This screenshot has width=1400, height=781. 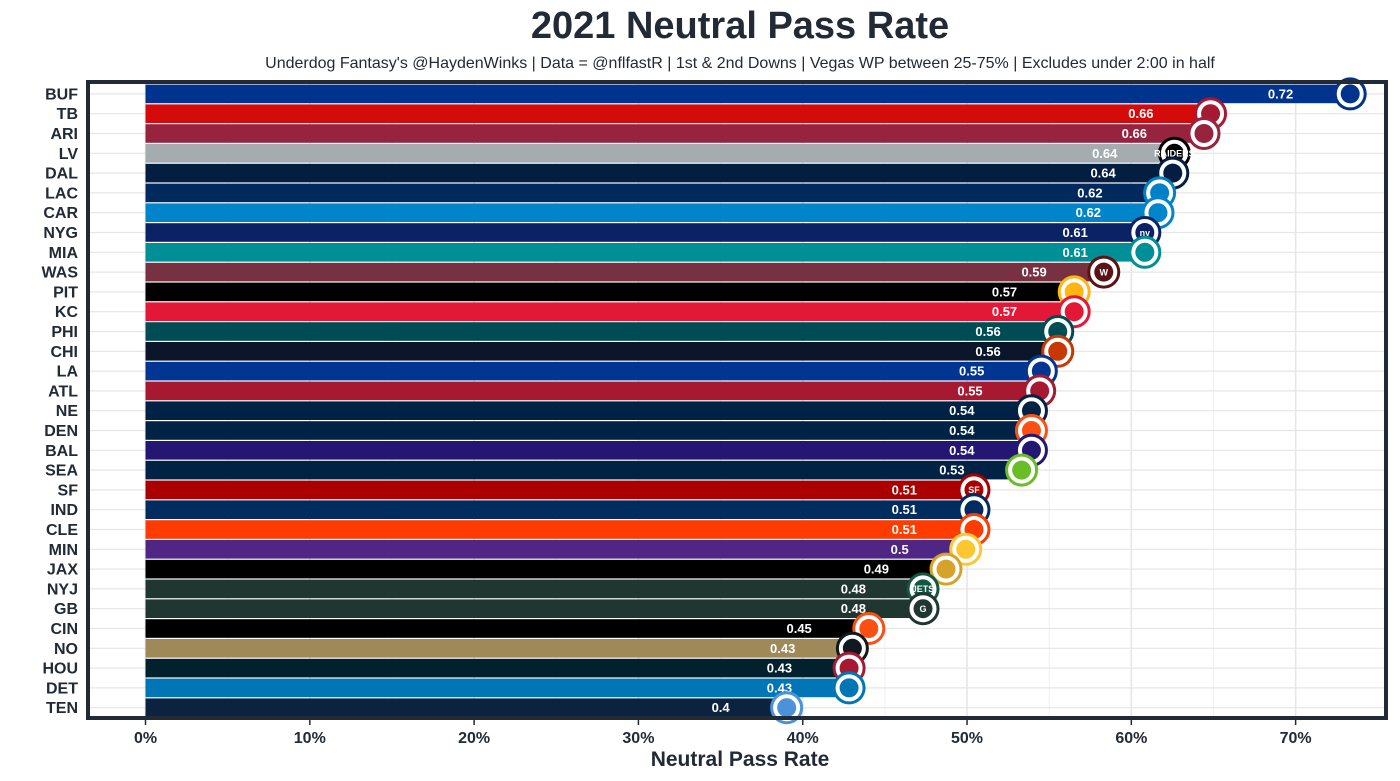 What do you see at coordinates (61, 431) in the screenshot?
I see `y-tick-den: DEN` at bounding box center [61, 431].